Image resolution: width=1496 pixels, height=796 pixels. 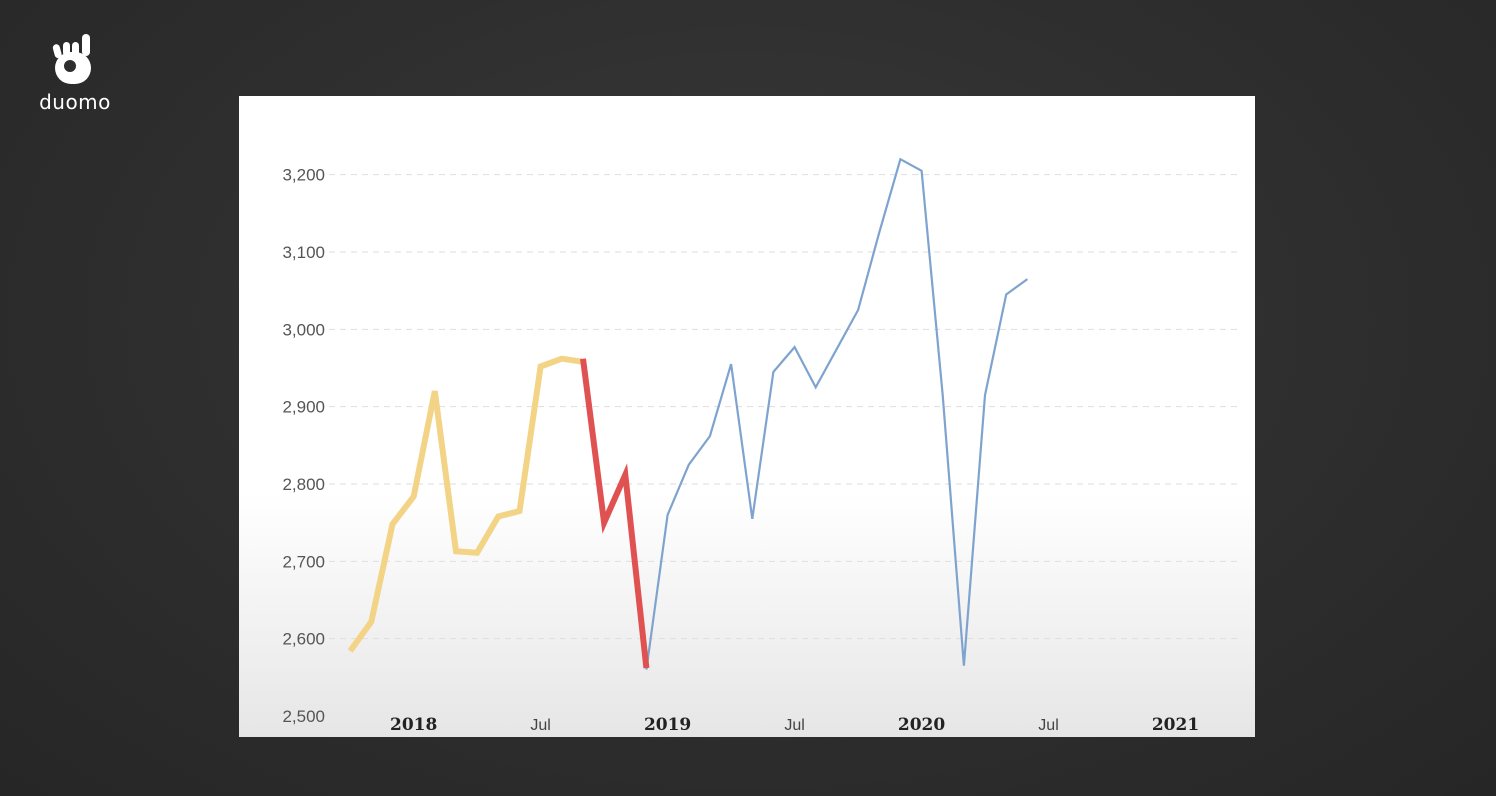 What do you see at coordinates (667, 725) in the screenshot?
I see `x-tick-label: 2019` at bounding box center [667, 725].